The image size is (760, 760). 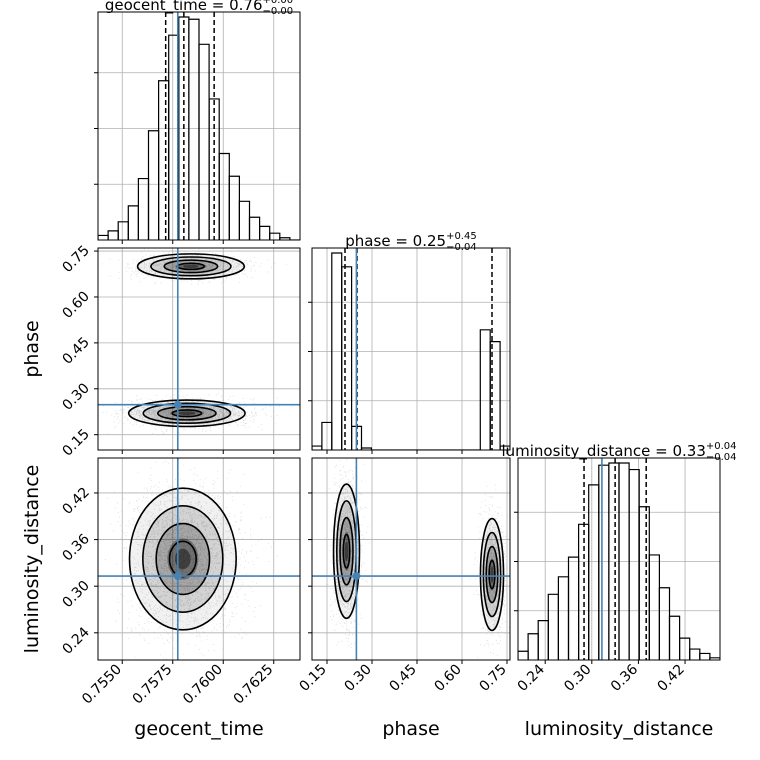 I want to click on hist-panel-luminosity_distance: luminosity_distance = 0.33+0.04−0.04, so click(x=619, y=551).